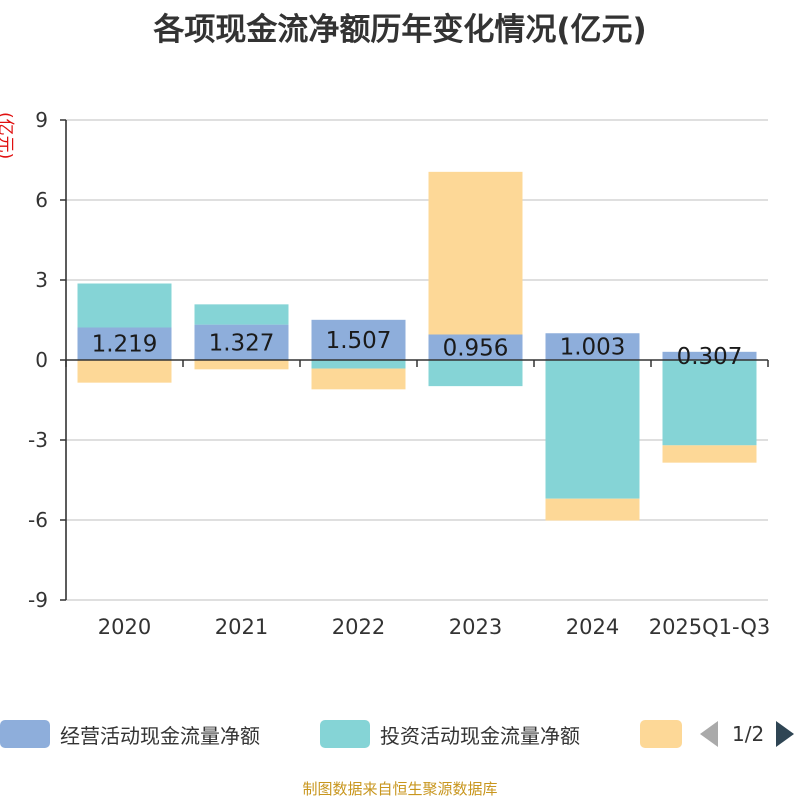  Describe the element at coordinates (41, 280) in the screenshot. I see `y-tick-label: 3` at that location.